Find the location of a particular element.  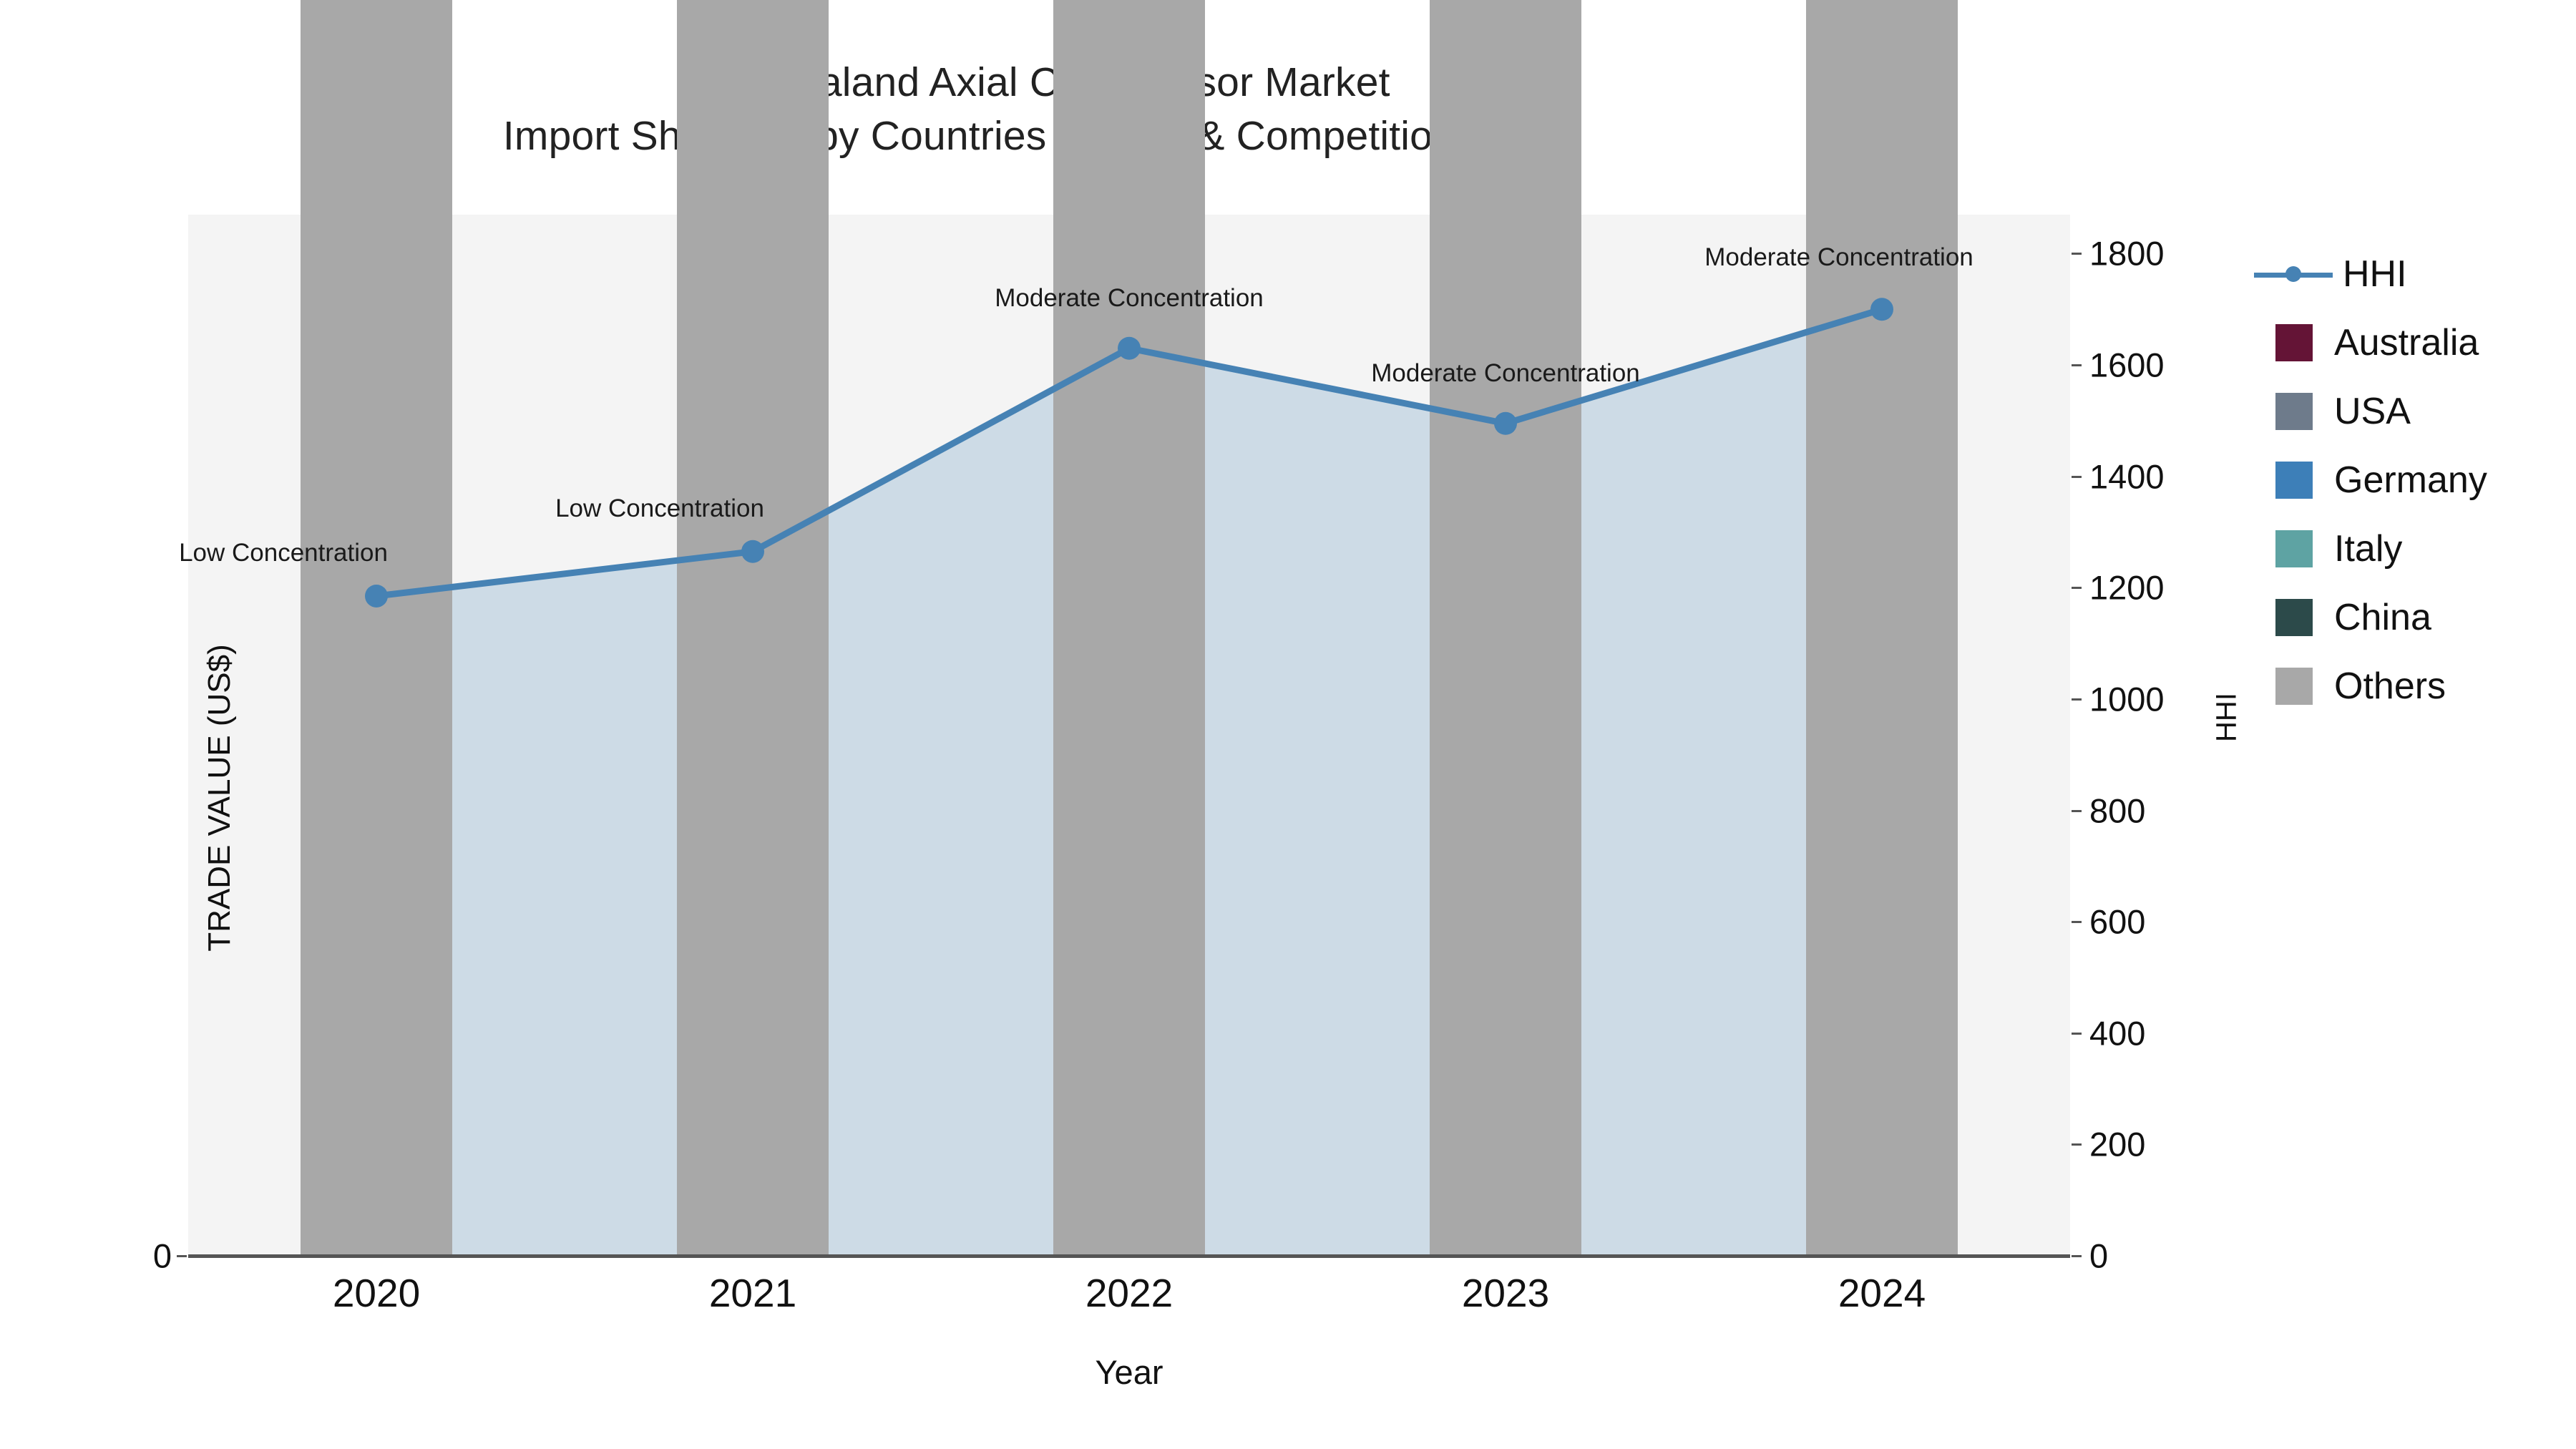

y-tick-left: 0 is located at coordinates (162, 1255).